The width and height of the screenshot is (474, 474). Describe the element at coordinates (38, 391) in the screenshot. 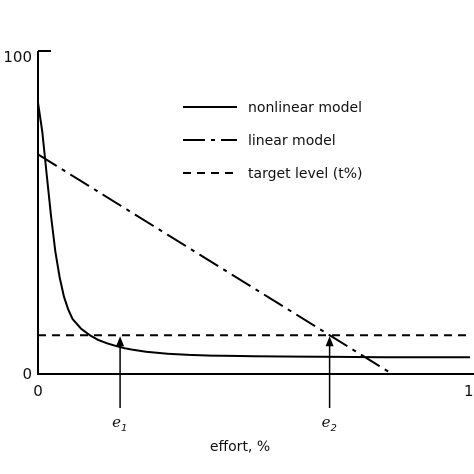

I see `x-tick-label-0: 0` at that location.